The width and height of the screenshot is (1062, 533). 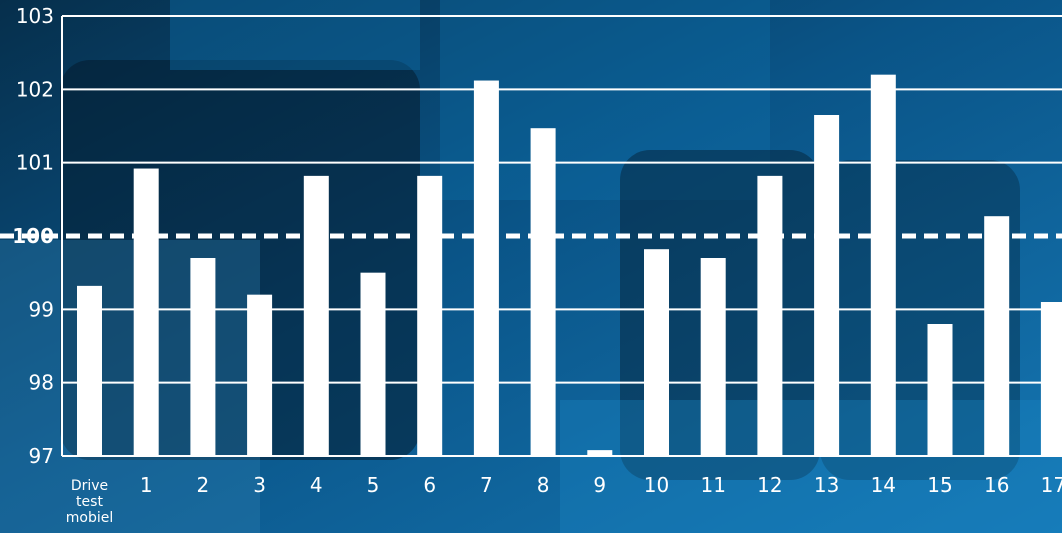 I want to click on y-axis-ticks: 97 98 99 100 101 102 103, so click(x=33, y=236).